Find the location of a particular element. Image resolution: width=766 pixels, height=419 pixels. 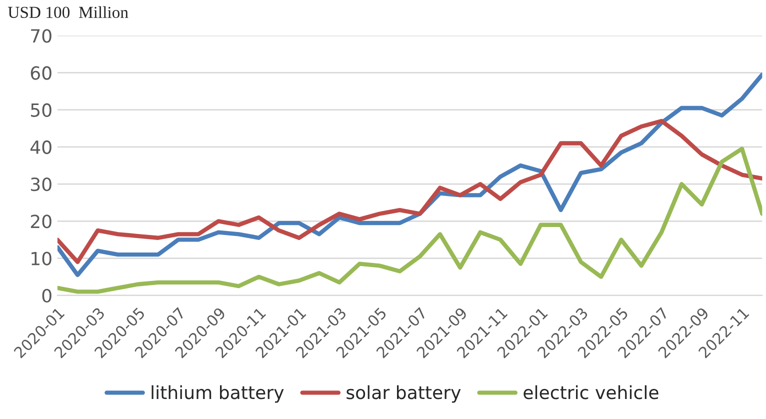

y-tick-label: 10 is located at coordinates (42, 259).